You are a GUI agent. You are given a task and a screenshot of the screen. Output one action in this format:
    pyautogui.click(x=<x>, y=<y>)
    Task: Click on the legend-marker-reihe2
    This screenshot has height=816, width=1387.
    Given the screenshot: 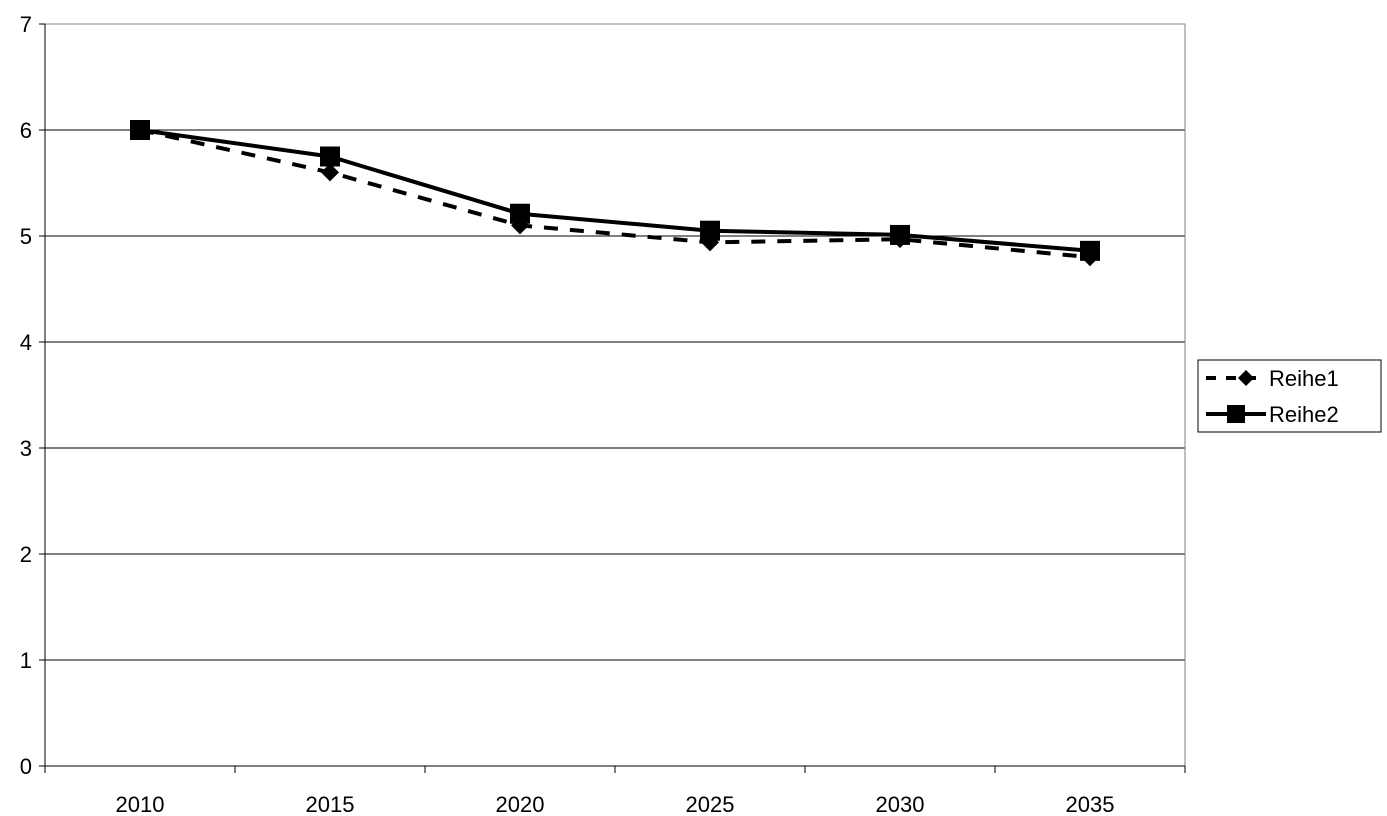 What is the action you would take?
    pyautogui.click(x=1236, y=414)
    